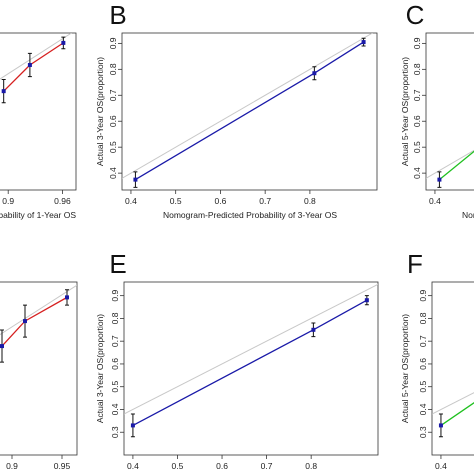 The width and height of the screenshot is (474, 474). What do you see at coordinates (117, 15) in the screenshot?
I see `panel-letter: B` at bounding box center [117, 15].